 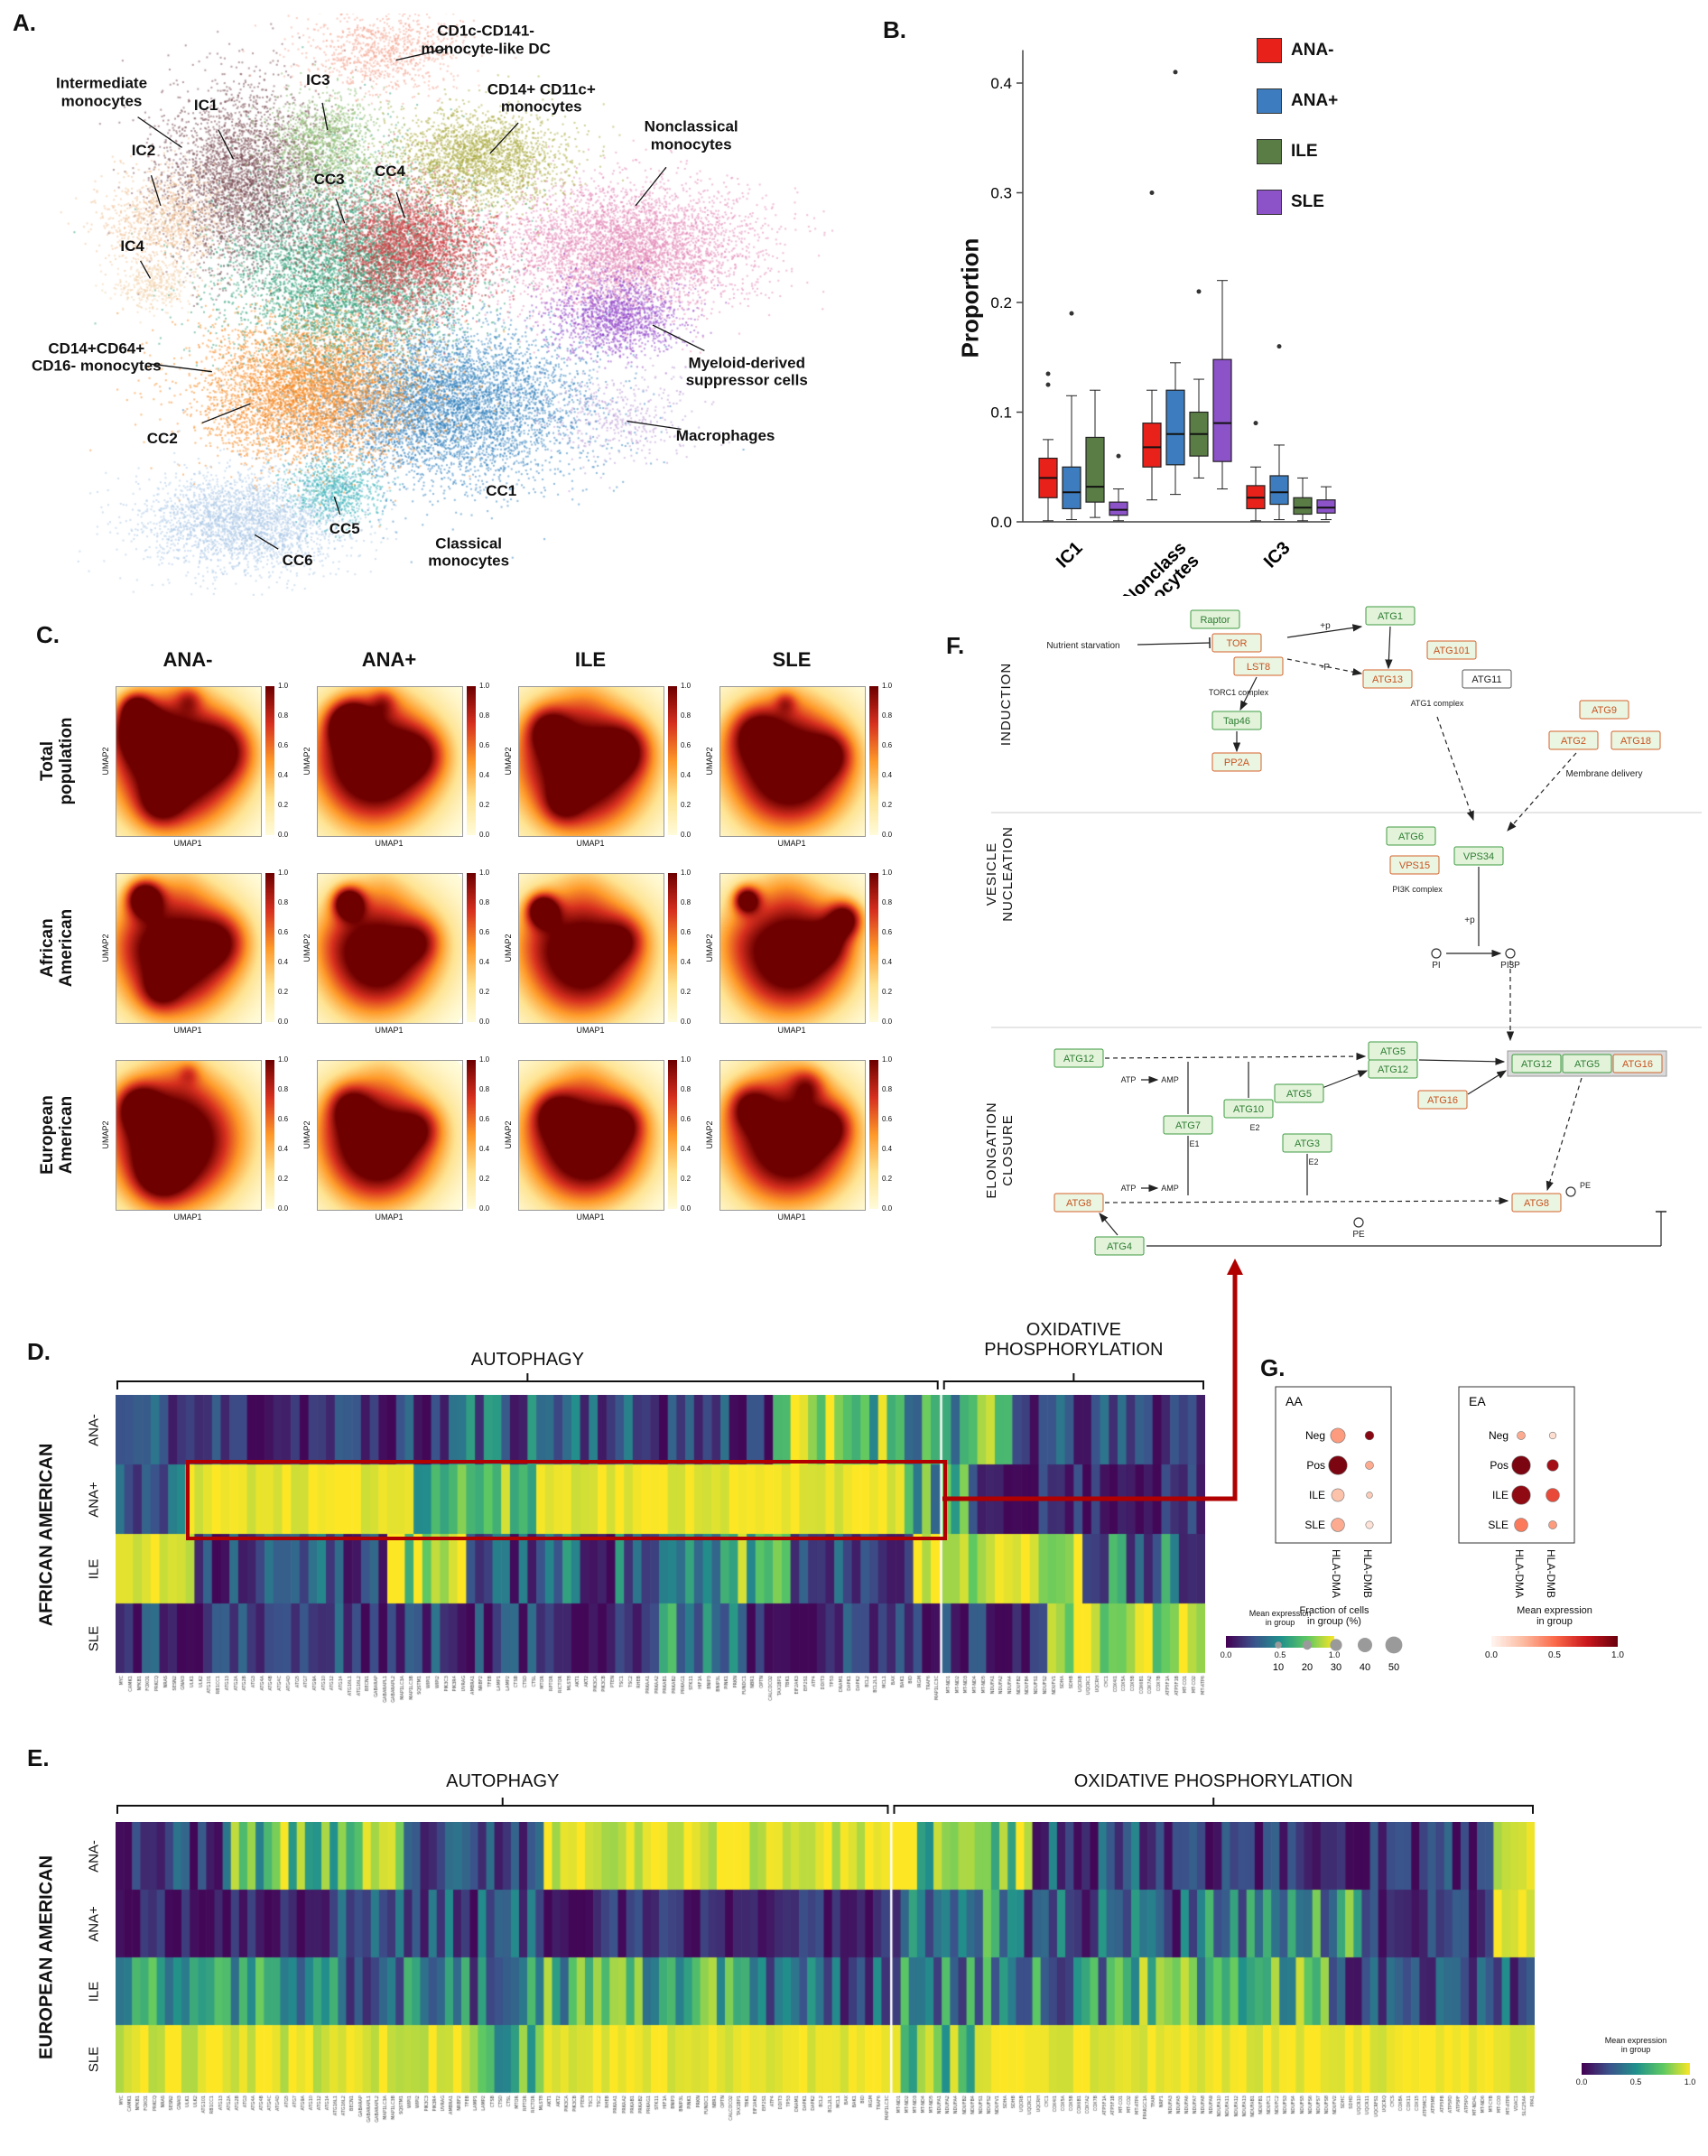 I want to click on legend-label-SLE: SLE, so click(x=1307, y=201).